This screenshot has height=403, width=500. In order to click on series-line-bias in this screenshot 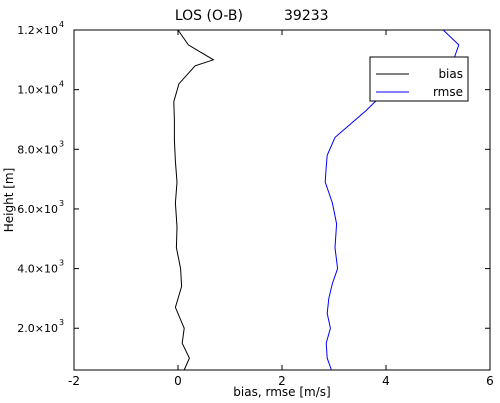, I will do `click(194, 200)`.